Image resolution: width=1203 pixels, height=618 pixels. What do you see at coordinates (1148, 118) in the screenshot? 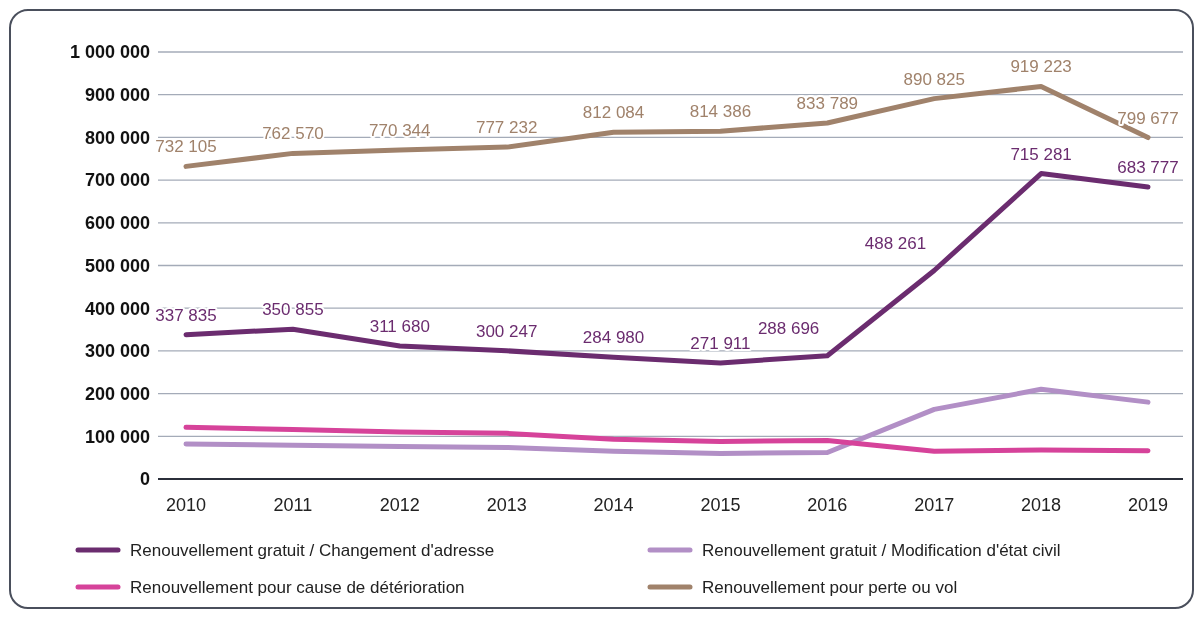
I see `data-label: 799 677` at bounding box center [1148, 118].